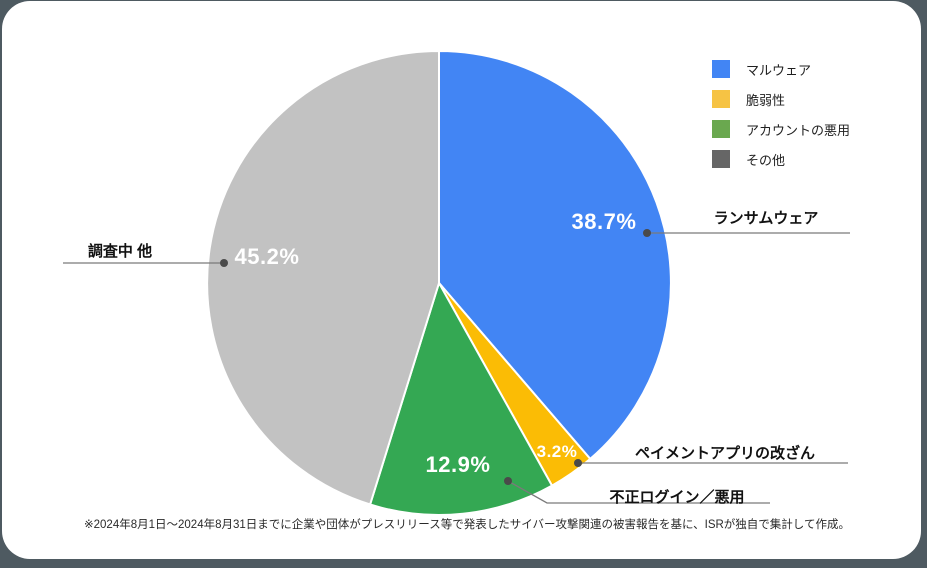 This screenshot has height=568, width=927. Describe the element at coordinates (766, 160) in the screenshot. I see `legend-label-other: その他` at that location.